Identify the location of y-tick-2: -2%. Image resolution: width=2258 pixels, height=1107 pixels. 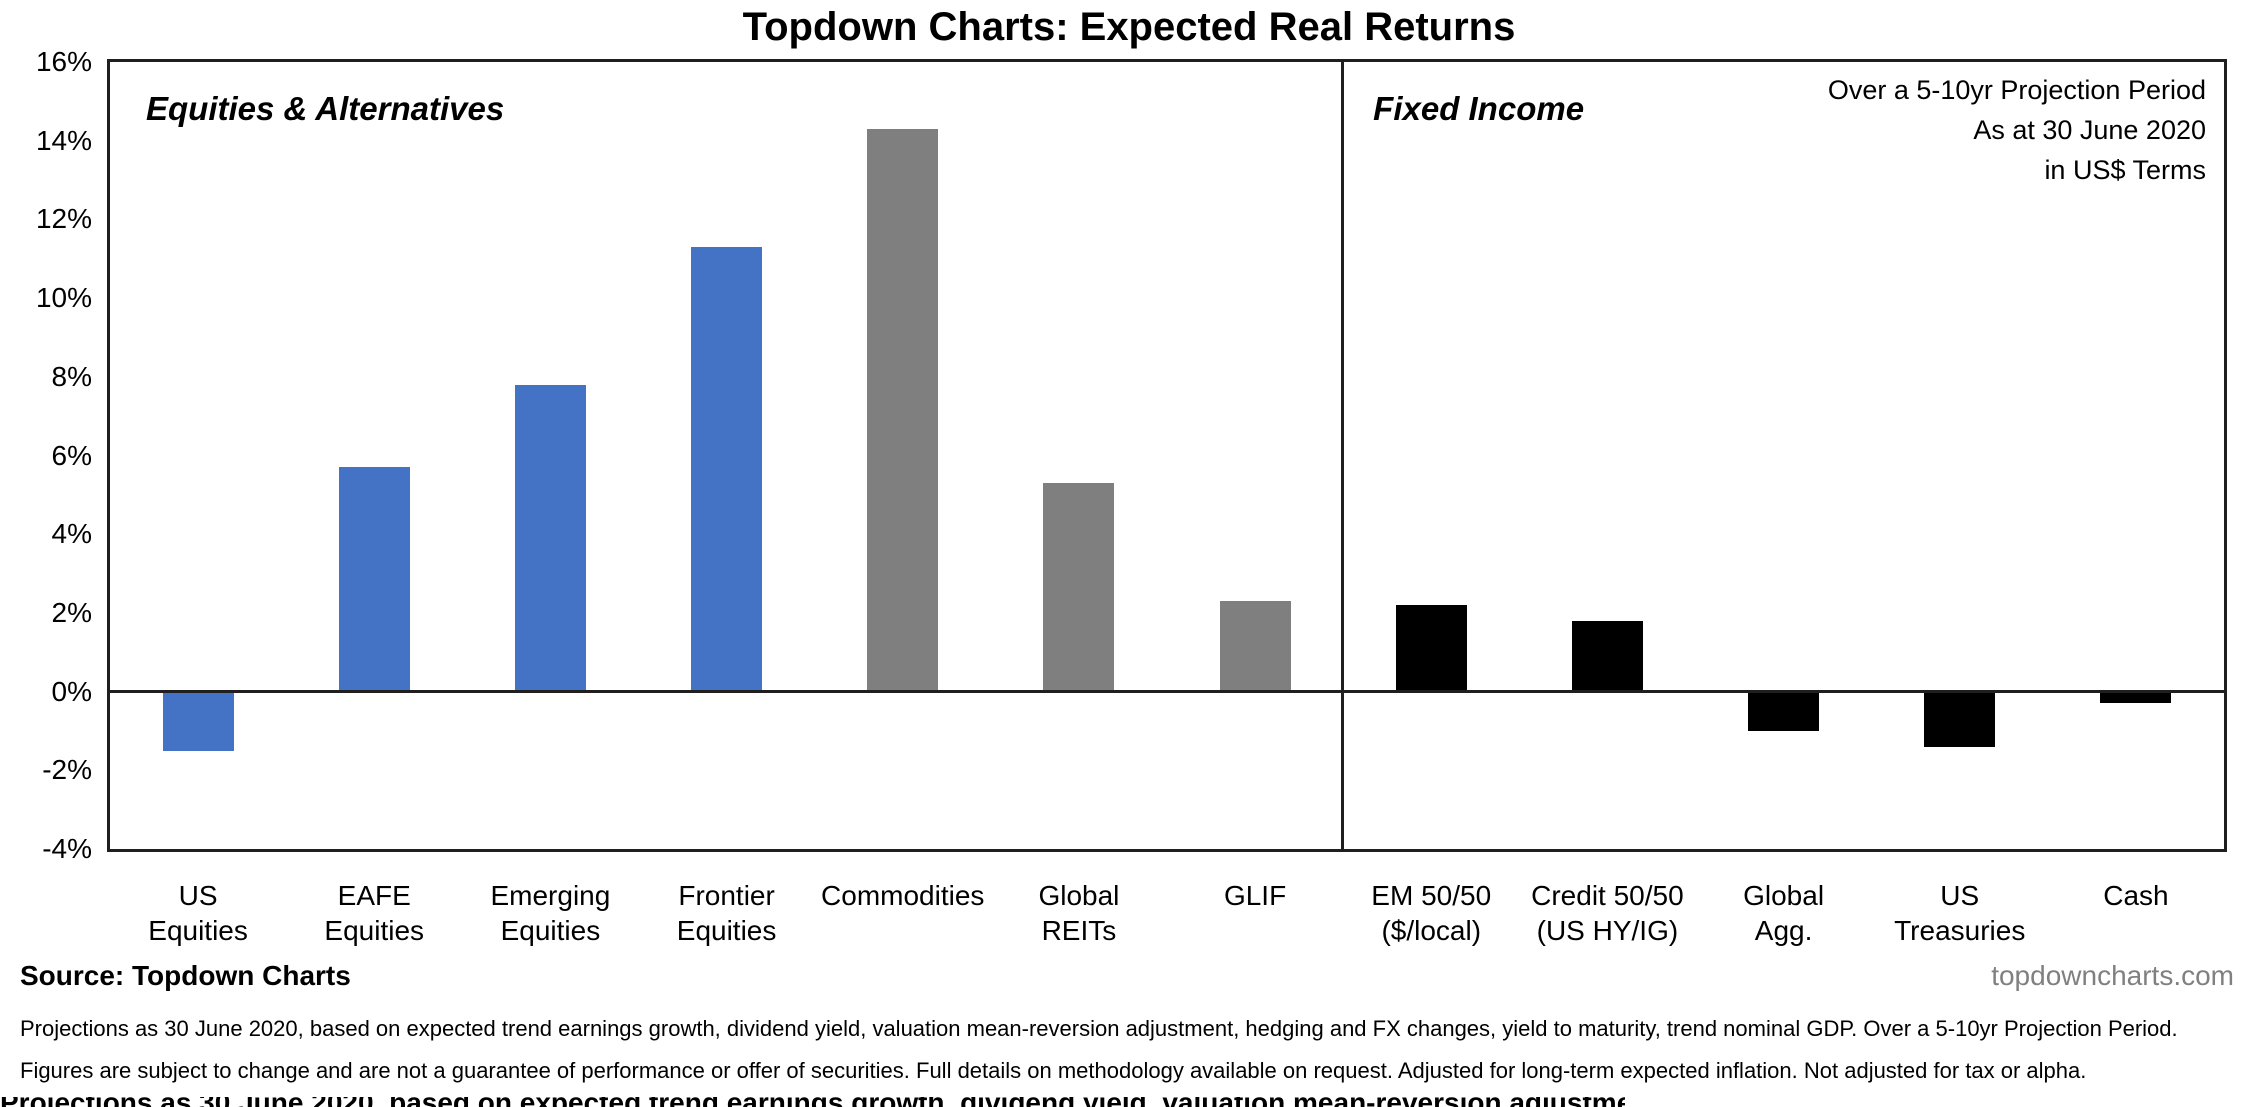
(67, 770).